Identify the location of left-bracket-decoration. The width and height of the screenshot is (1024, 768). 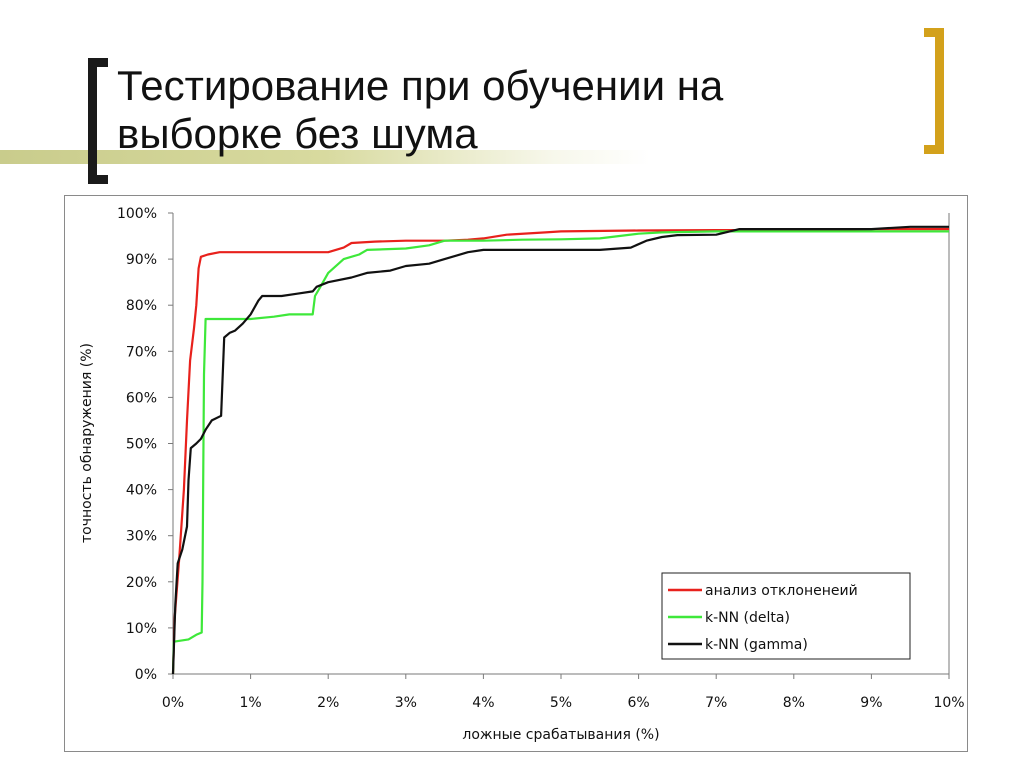
(98, 121).